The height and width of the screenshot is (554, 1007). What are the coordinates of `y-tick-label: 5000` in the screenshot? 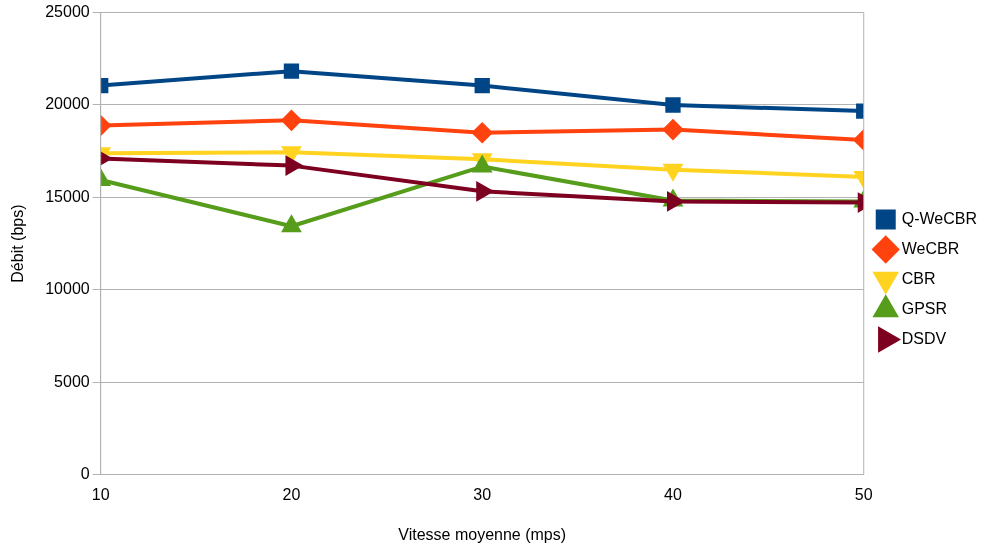 It's located at (72, 381).